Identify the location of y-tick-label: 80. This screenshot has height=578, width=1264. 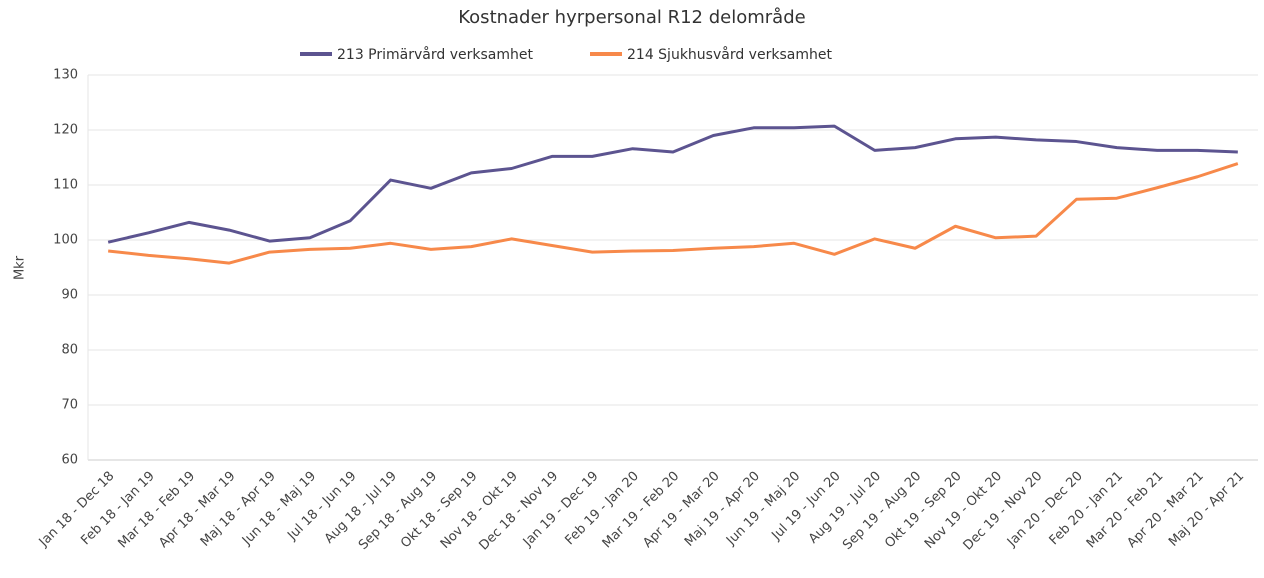
(69, 350).